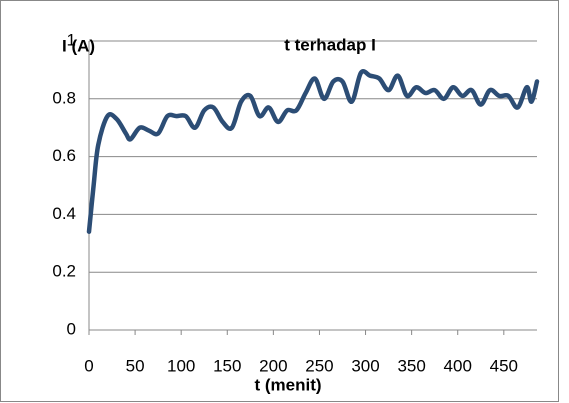 The width and height of the screenshot is (569, 403). What do you see at coordinates (64, 97) in the screenshot?
I see `y-tick-label: 0.8` at bounding box center [64, 97].